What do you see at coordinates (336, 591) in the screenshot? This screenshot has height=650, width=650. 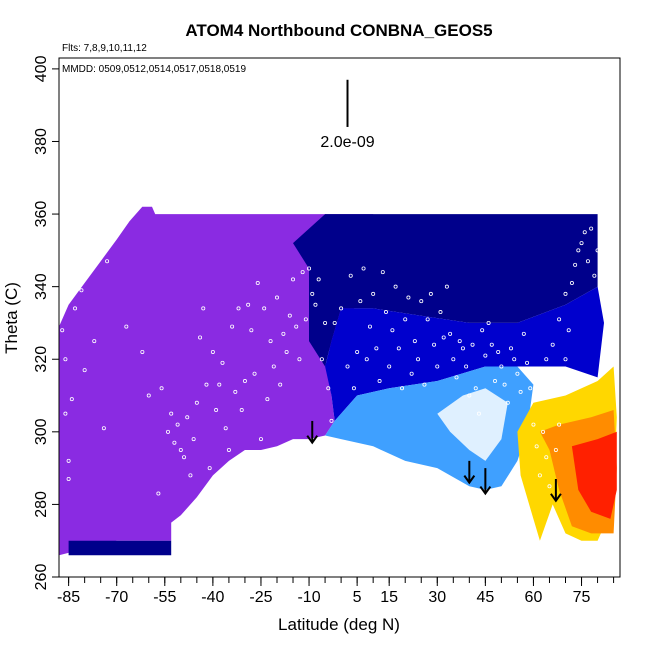 I see `x-axis: -85 -70 -55 -40 -25 -10 5 15 30 45 60 75` at bounding box center [336, 591].